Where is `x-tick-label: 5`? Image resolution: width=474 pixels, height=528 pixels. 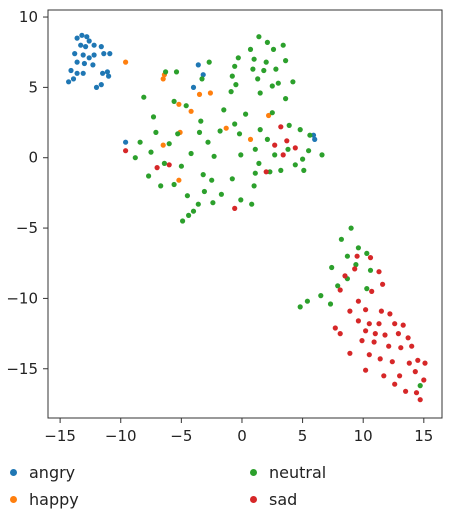
x-tick-label: 5 is located at coordinates (303, 436).